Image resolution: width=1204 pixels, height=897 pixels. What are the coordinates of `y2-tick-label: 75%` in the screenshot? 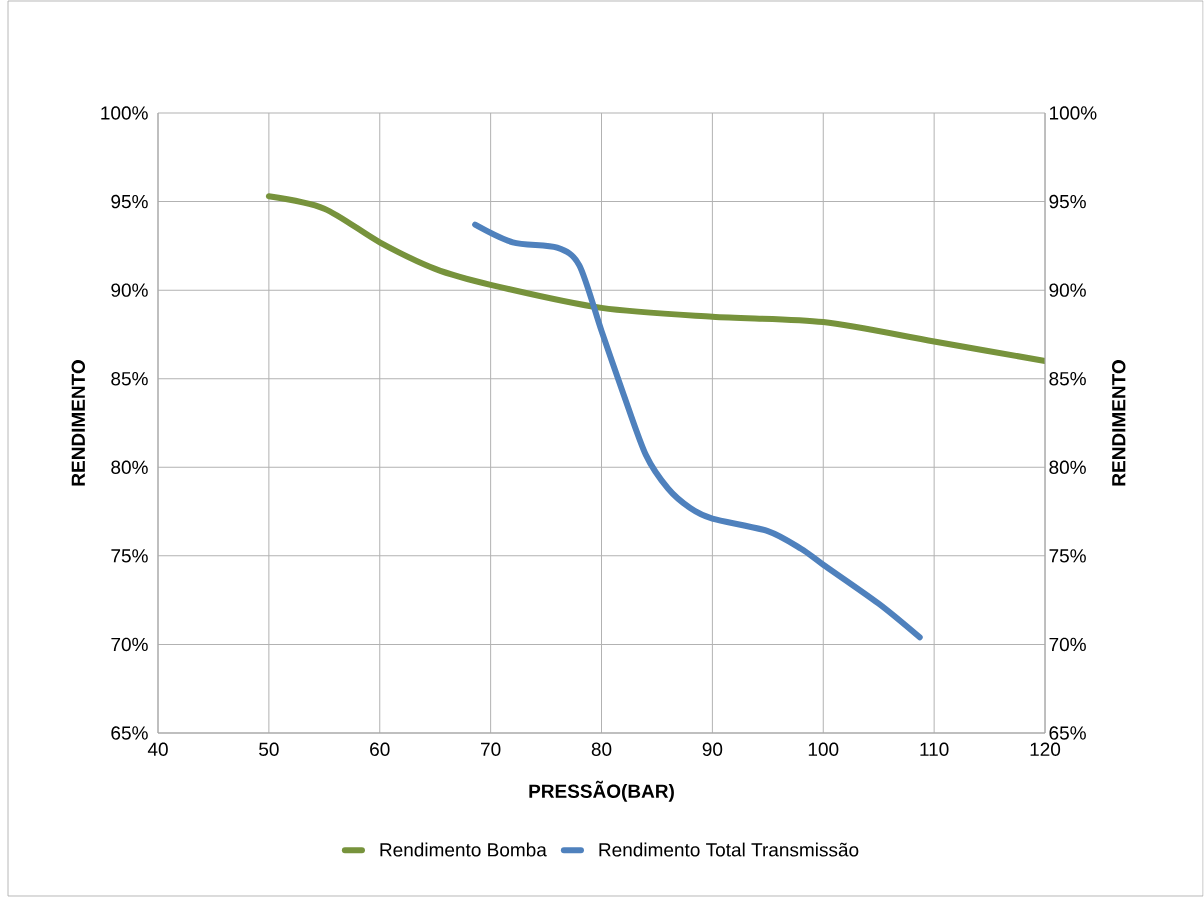 It's located at (1067, 556).